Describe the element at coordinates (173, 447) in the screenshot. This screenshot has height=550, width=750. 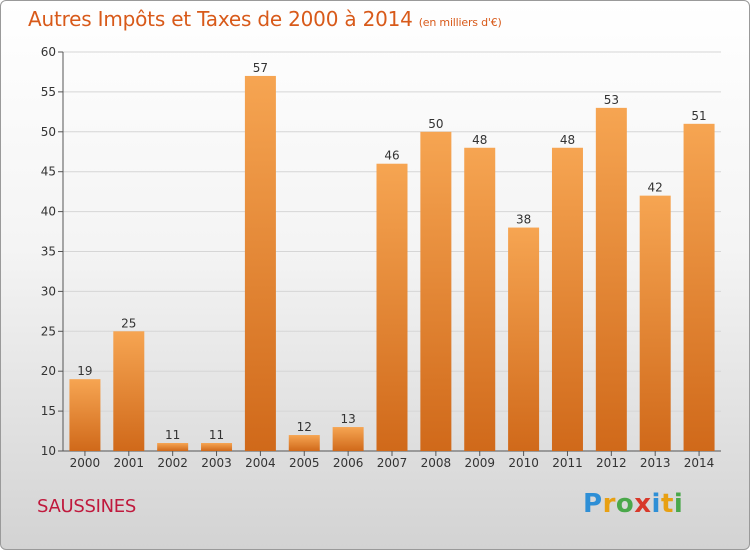
I see `bar-2002` at that location.